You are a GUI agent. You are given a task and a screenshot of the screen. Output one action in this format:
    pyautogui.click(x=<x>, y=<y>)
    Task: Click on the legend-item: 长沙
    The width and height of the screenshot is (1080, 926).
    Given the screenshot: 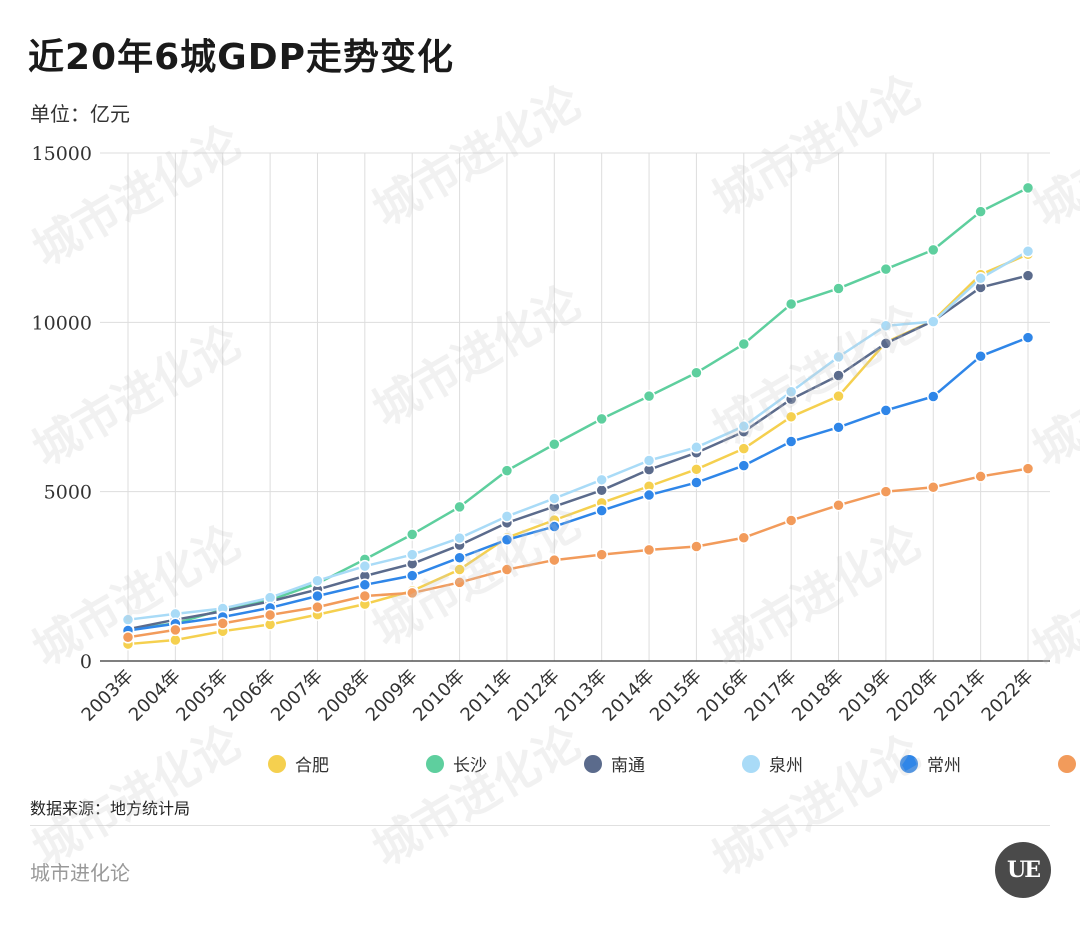 What is the action you would take?
    pyautogui.click(x=505, y=763)
    